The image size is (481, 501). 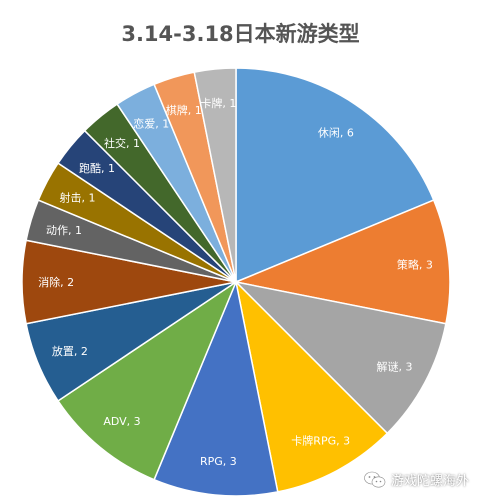 I want to click on slice-label: RPG, 3, so click(x=218, y=461).